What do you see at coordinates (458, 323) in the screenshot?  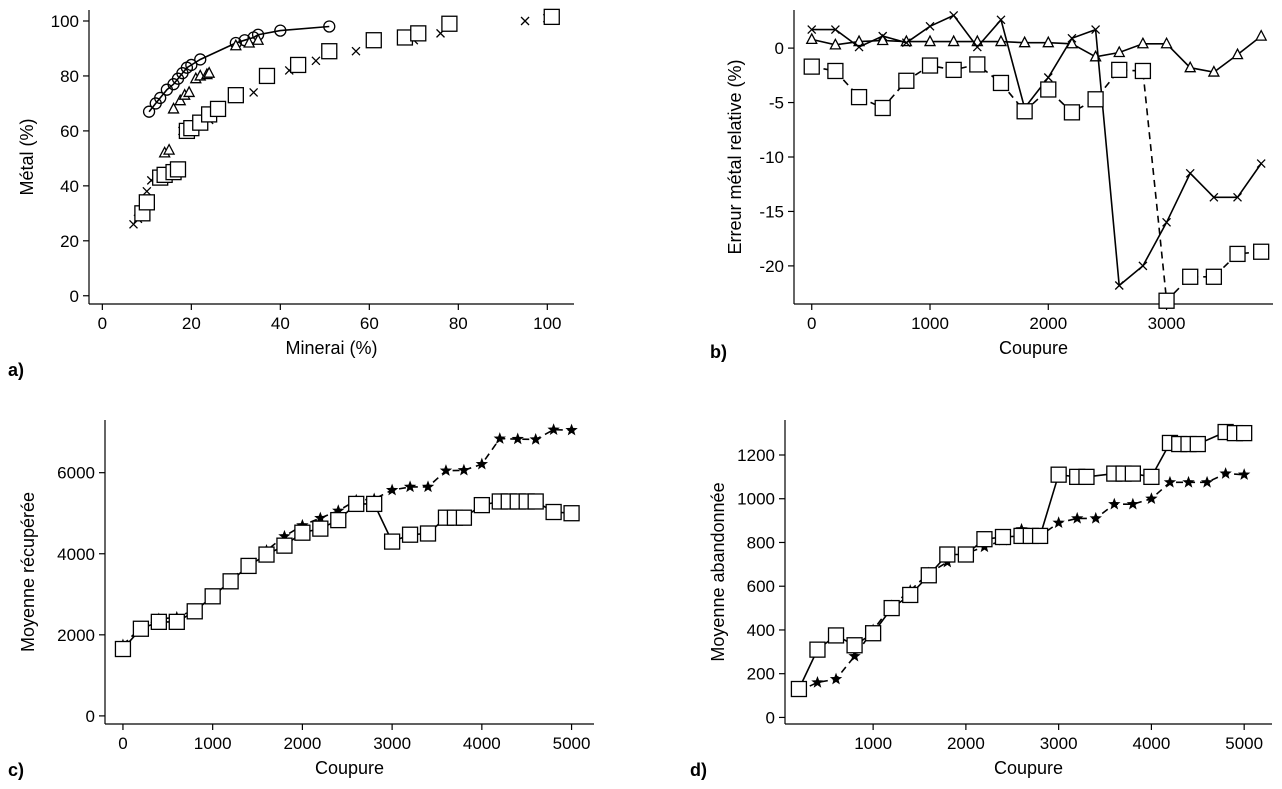 I see `x-tick-label: 80` at bounding box center [458, 323].